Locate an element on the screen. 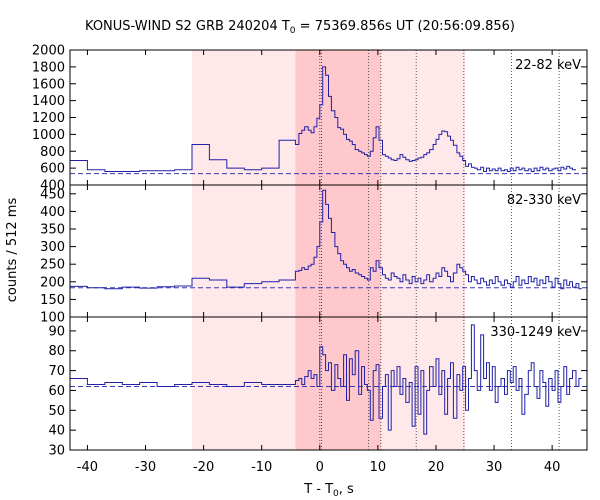 The width and height of the screenshot is (600, 500). xtick-label-6: 20 is located at coordinates (436, 467).